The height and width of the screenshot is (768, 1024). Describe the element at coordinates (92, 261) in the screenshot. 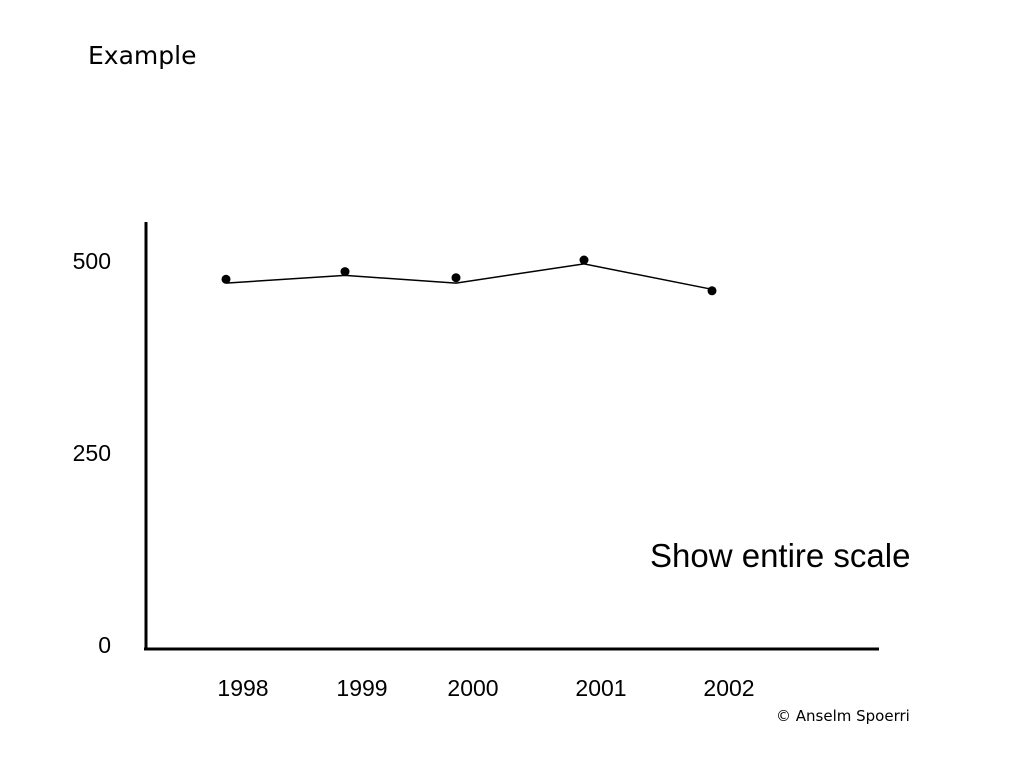

I see `y-tick-label: 500` at that location.